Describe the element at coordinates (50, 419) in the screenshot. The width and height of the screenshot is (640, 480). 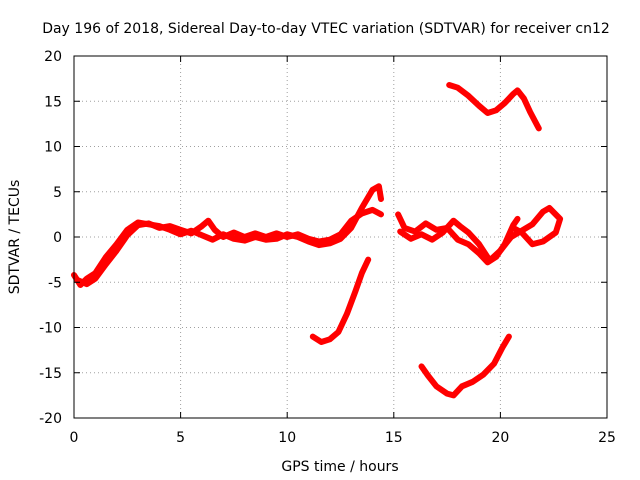
I see `y-tick-label: -20` at that location.